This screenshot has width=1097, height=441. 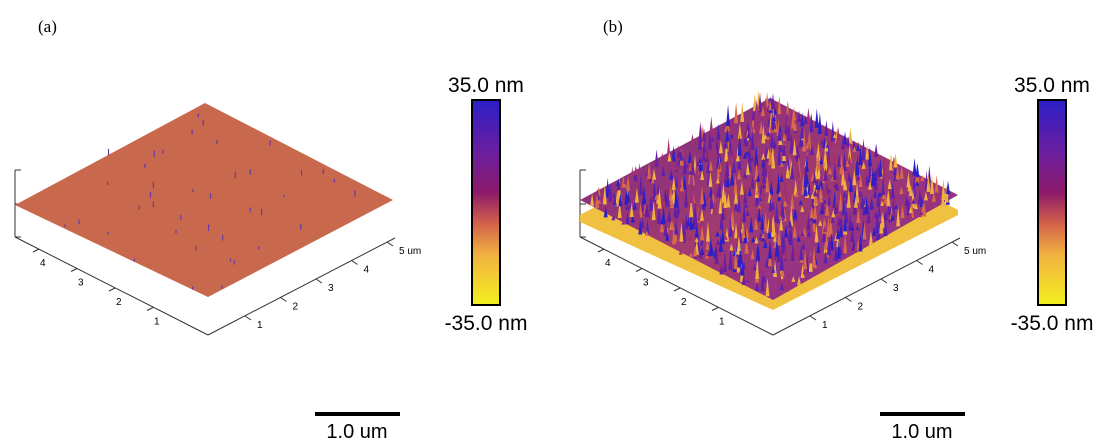 What do you see at coordinates (296, 307) in the screenshot?
I see `tick-label: 2` at bounding box center [296, 307].